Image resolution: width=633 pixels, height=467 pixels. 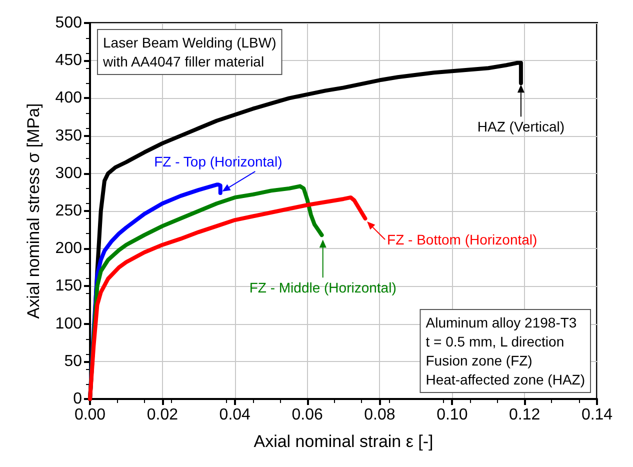 I want to click on y-tick-label: 450, so click(x=68, y=61).